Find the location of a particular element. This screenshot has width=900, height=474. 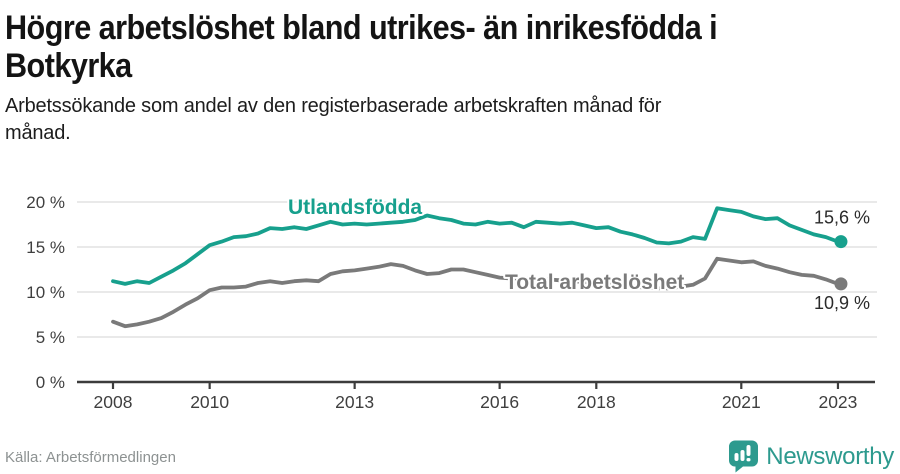

y-axis-tick-label: 10 % is located at coordinates (45, 292).